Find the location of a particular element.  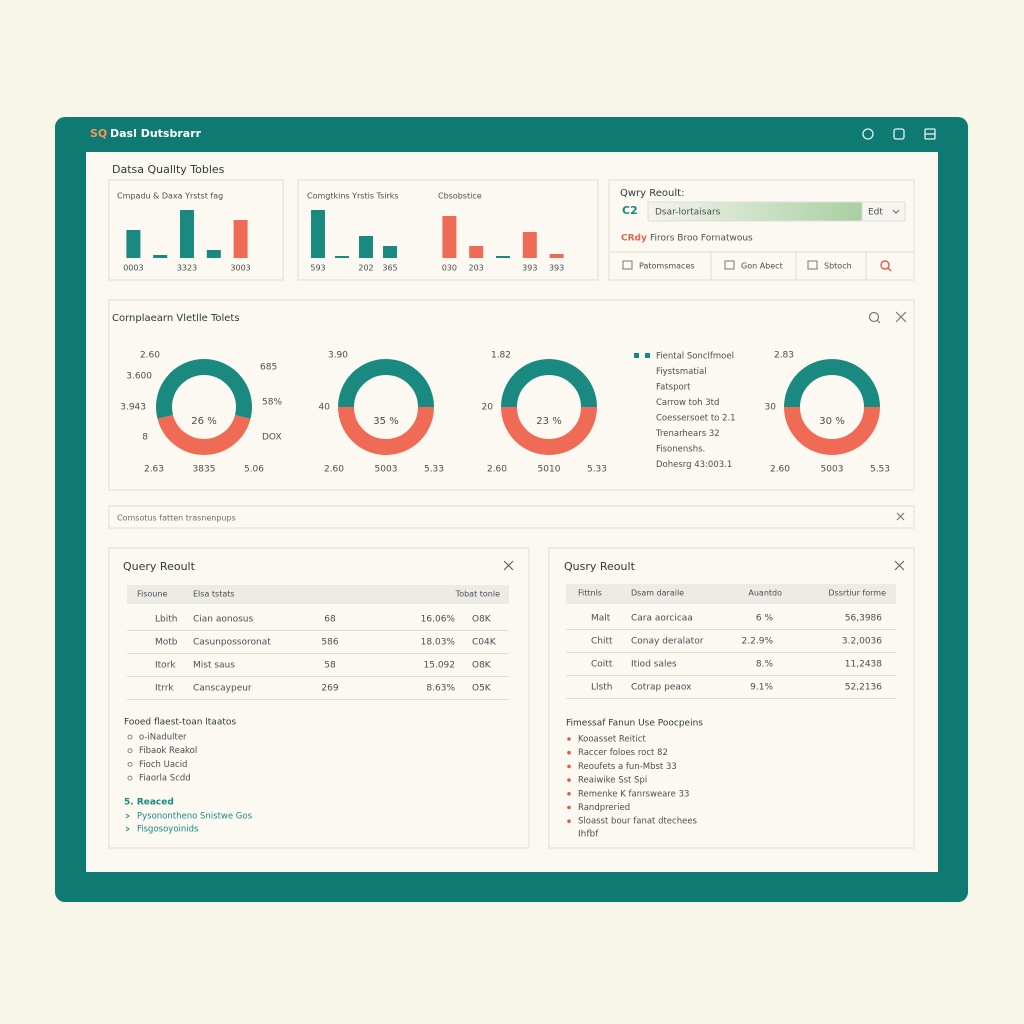

card is located at coordinates (761, 230).